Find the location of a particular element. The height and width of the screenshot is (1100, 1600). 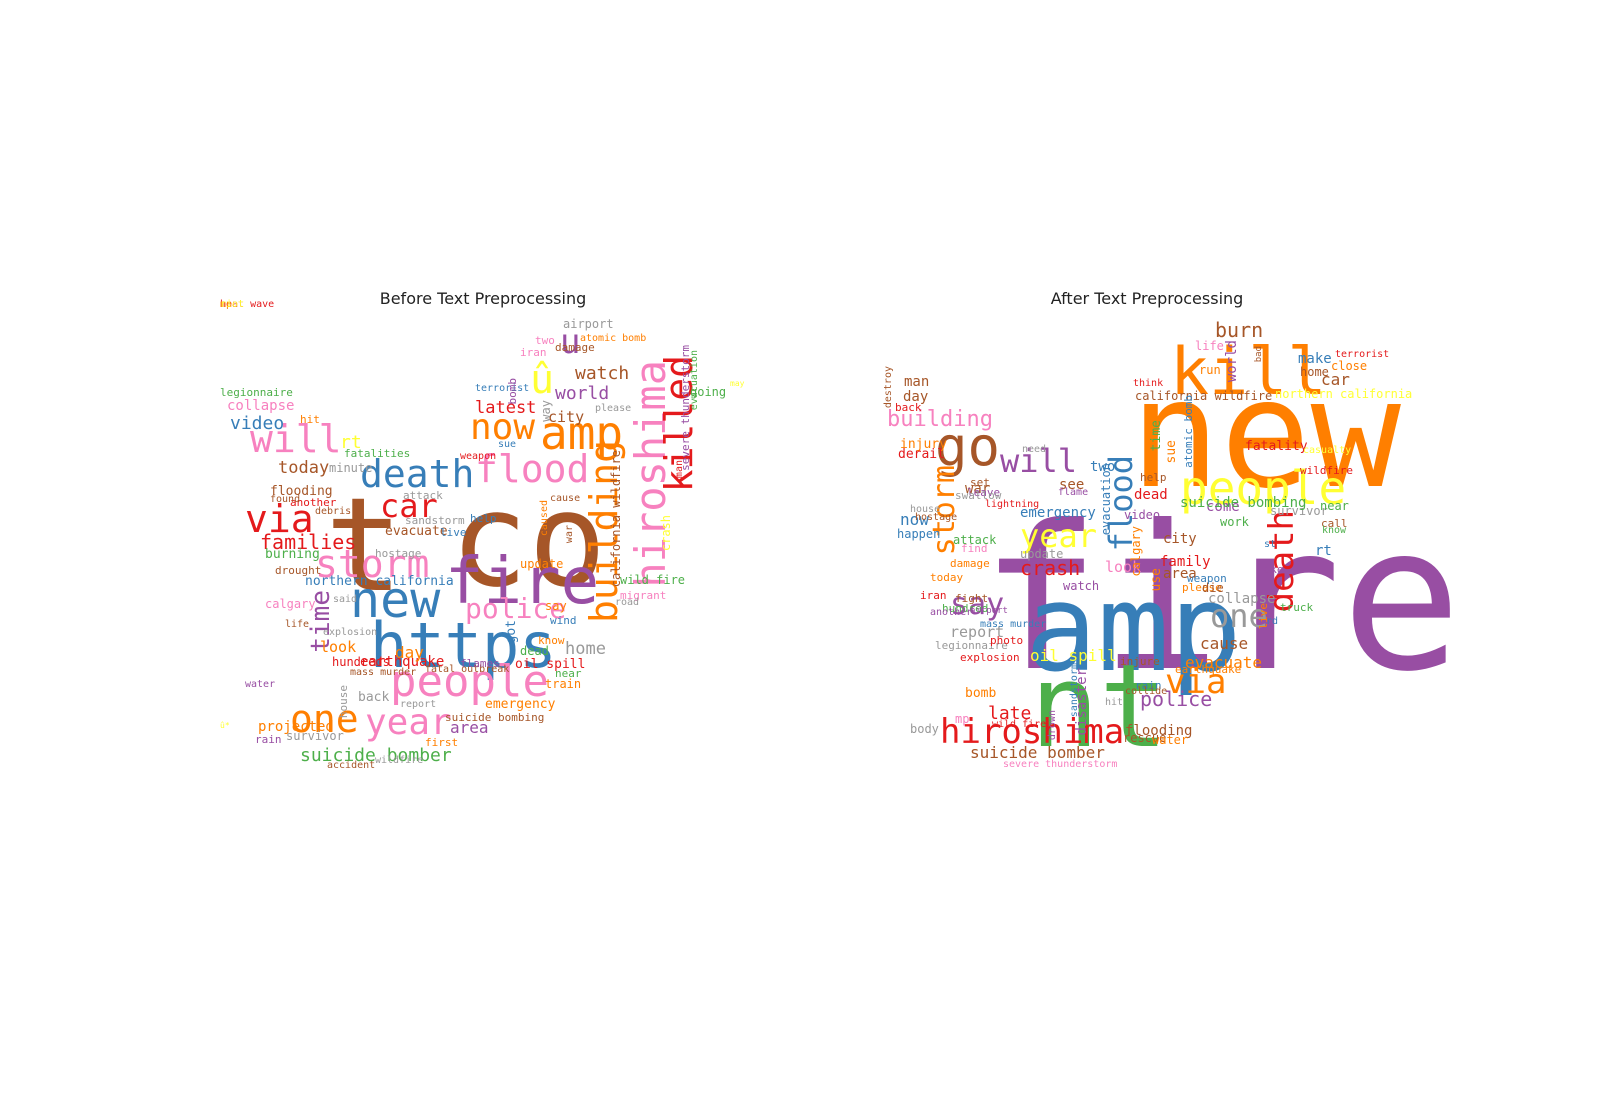

cloud-word: û is located at coordinates (542, 380).